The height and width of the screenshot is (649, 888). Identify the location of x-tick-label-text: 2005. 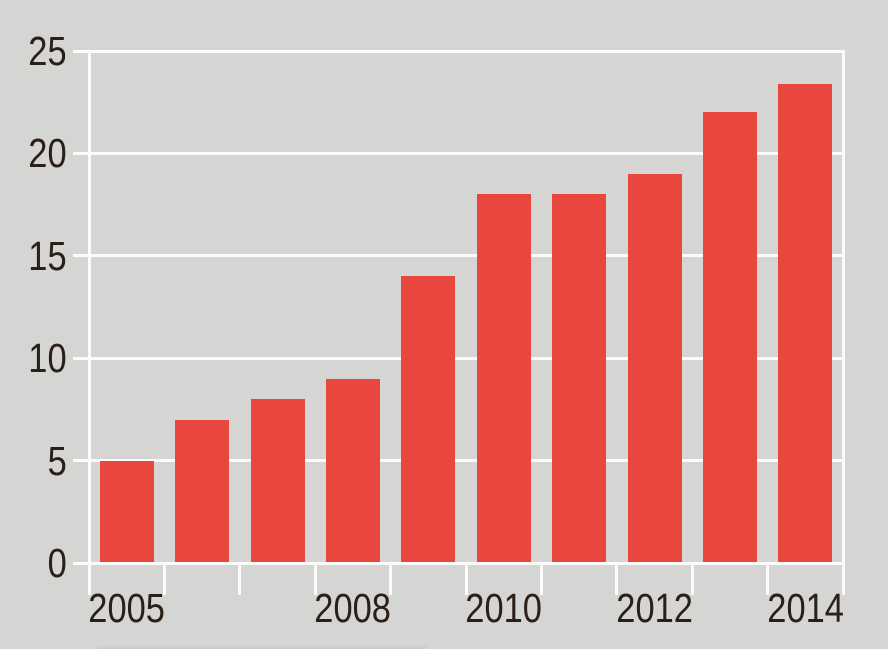
(126, 608).